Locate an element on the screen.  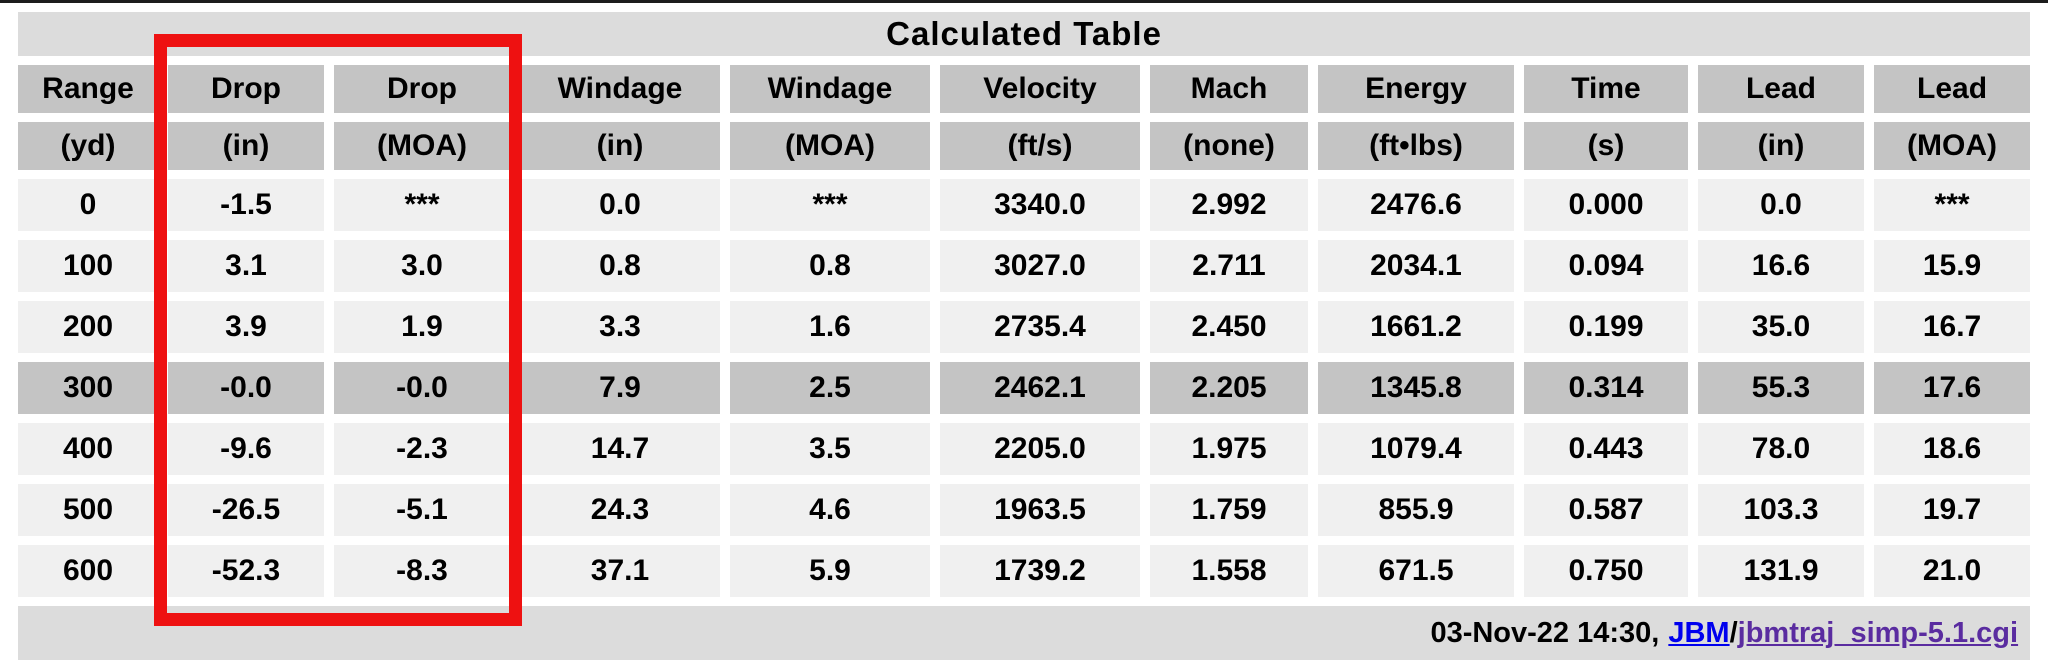
table-cell: 17.6 is located at coordinates (1952, 388).